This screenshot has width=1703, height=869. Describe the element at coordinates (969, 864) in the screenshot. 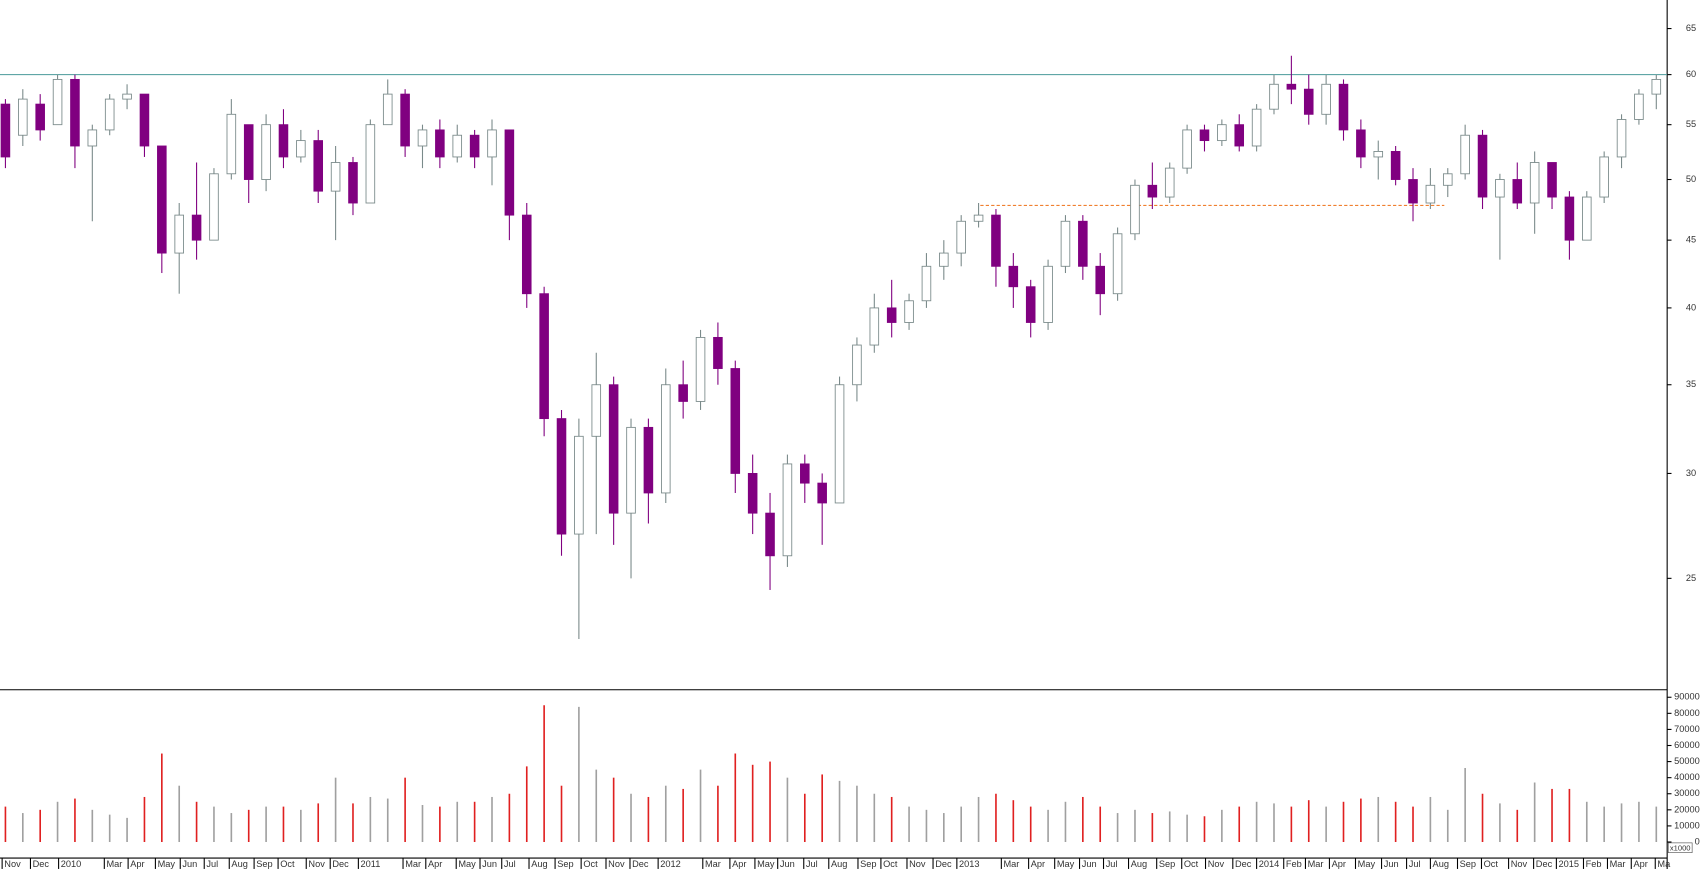

I see `x-tick-label: 2013` at that location.